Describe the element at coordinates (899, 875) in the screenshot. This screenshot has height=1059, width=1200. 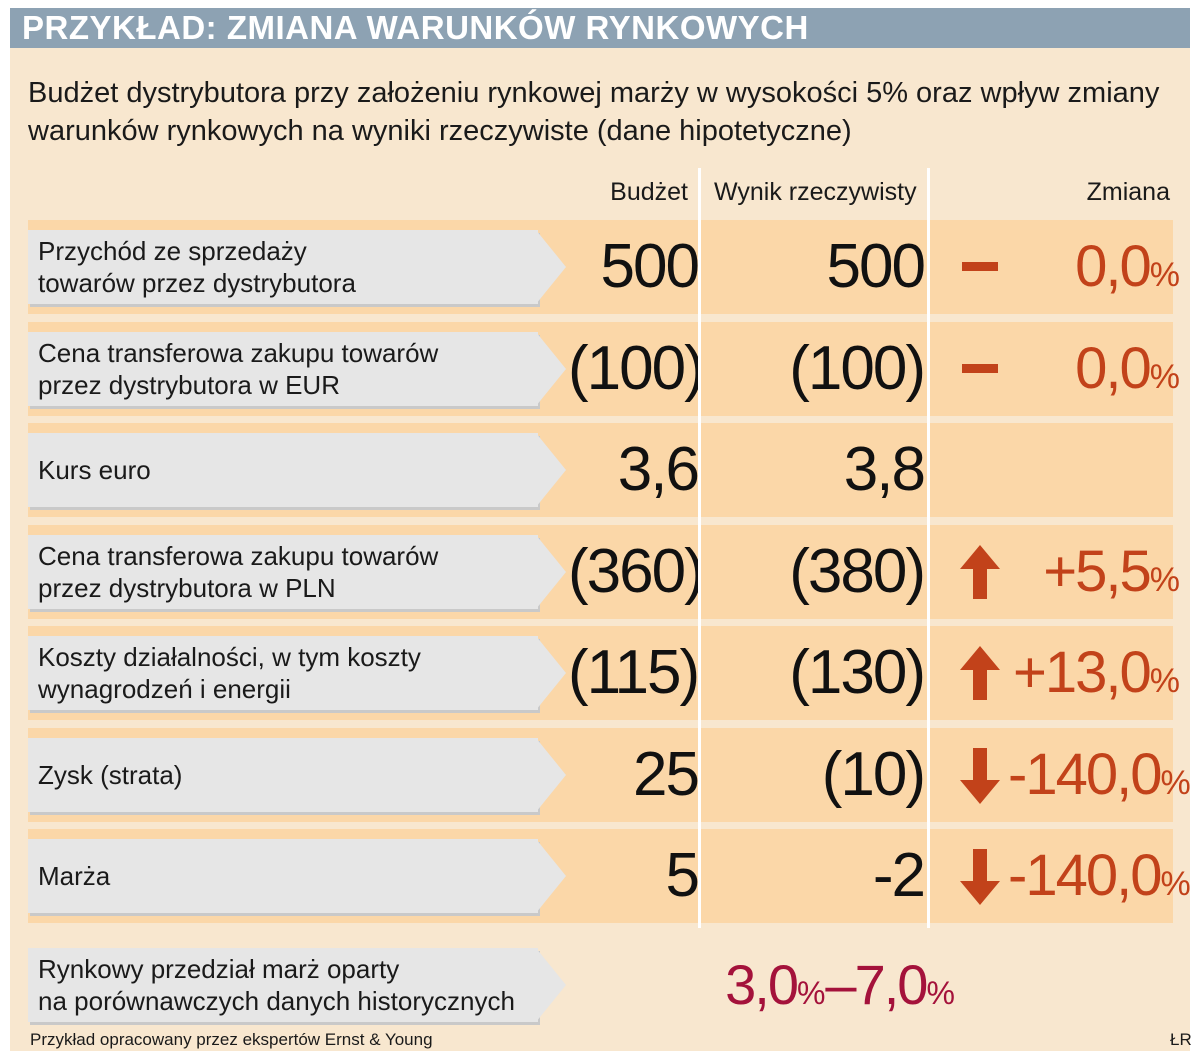
I see `wynik-value: -2` at that location.